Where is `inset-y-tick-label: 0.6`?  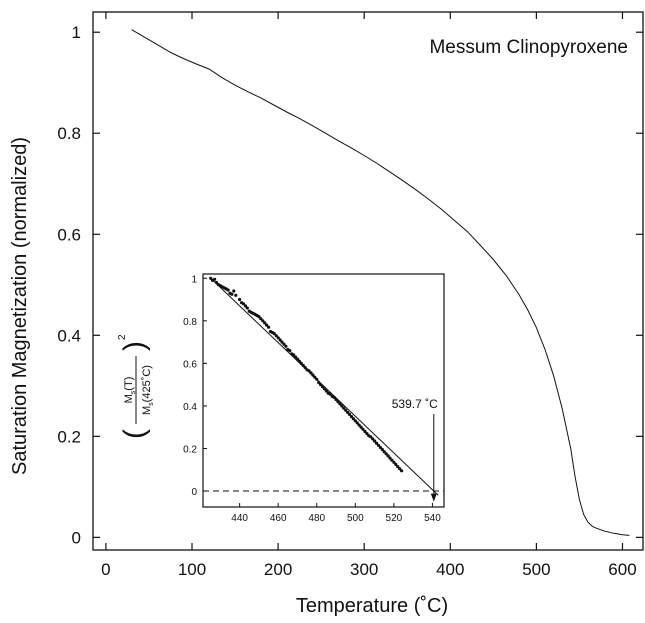
inset-y-tick-label: 0.6 is located at coordinates (190, 364).